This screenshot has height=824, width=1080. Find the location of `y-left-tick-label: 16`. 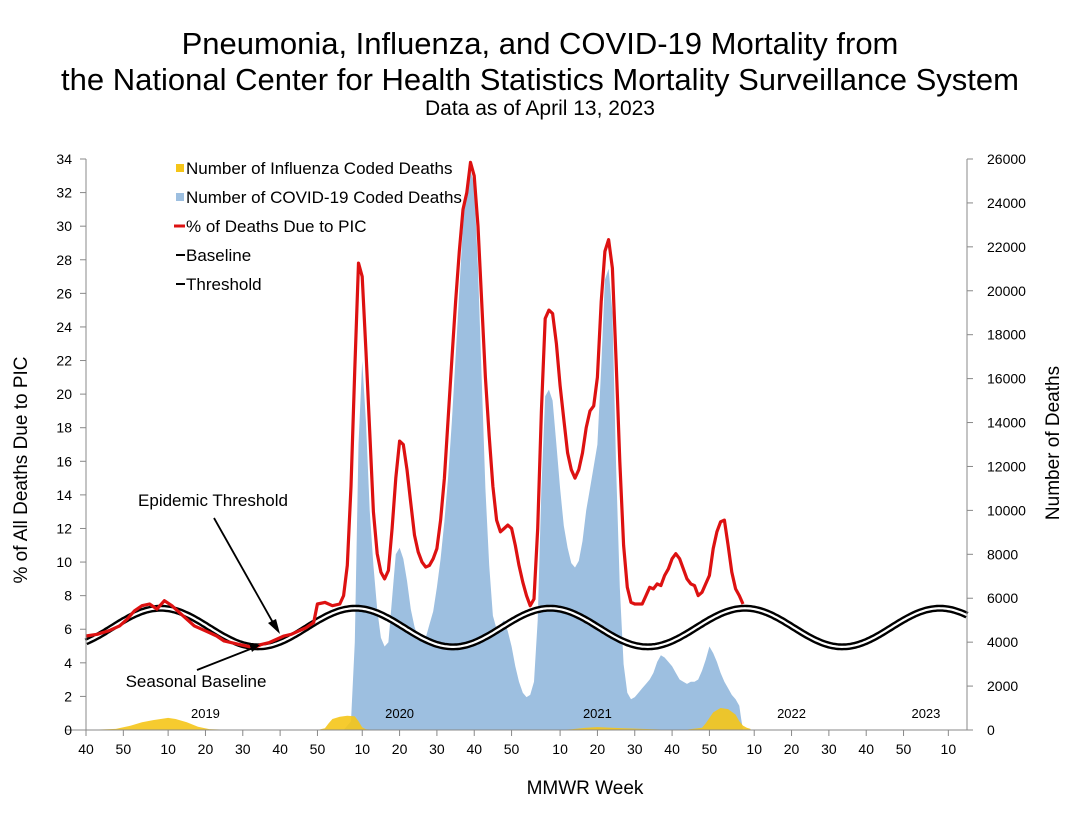

y-left-tick-label: 16 is located at coordinates (64, 461).